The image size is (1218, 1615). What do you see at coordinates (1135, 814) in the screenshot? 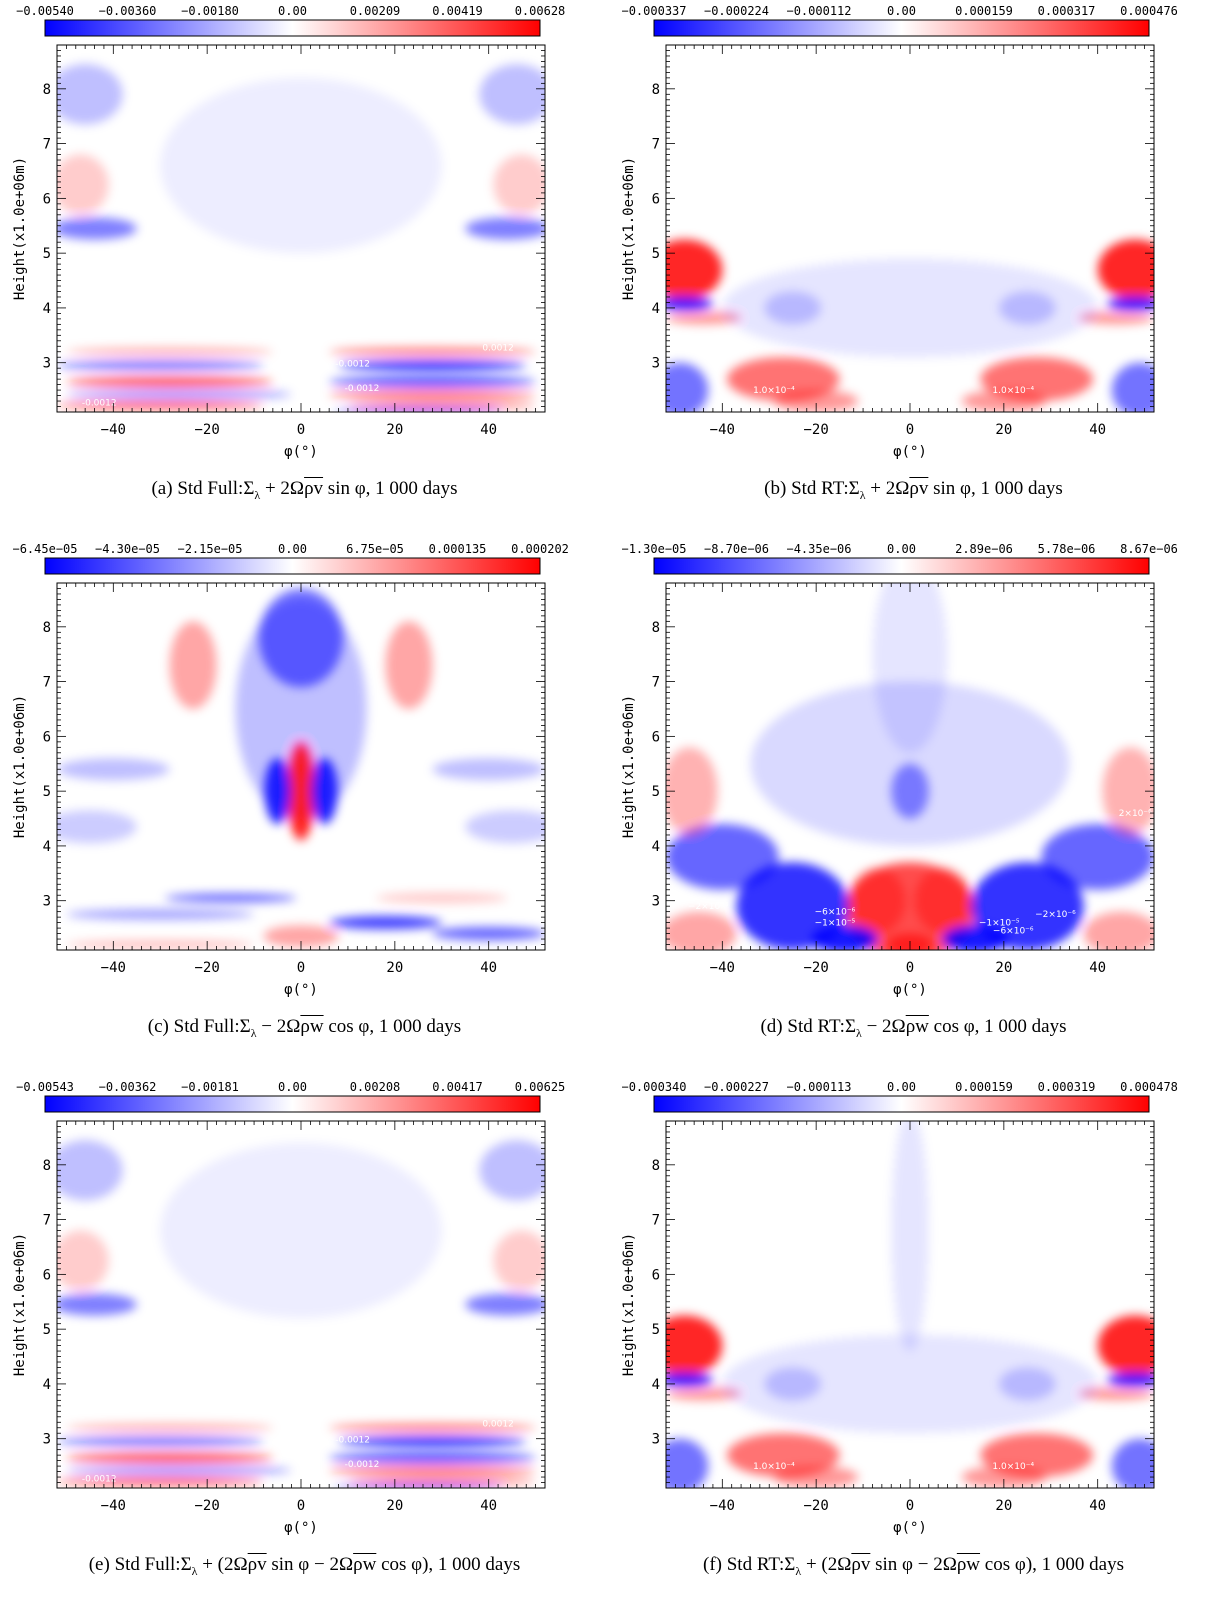
I see `contour-label: 2×10⁻⁶` at bounding box center [1135, 814].